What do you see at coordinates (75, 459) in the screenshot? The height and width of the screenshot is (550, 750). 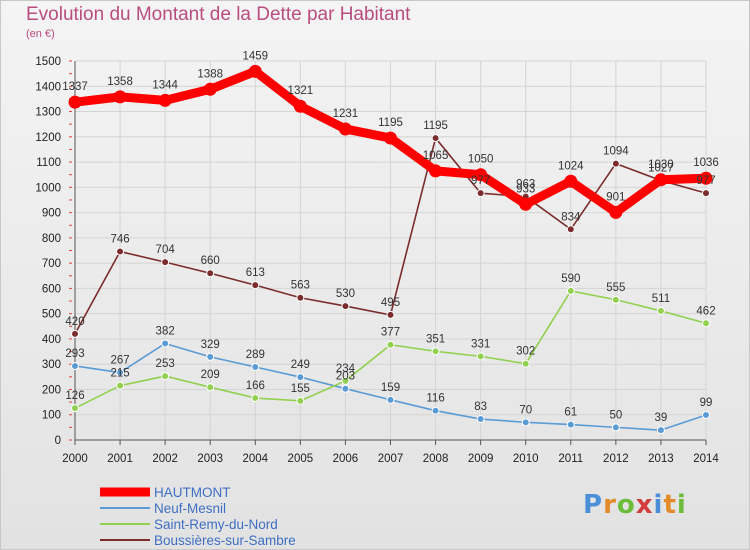 I see `x-tick-label: 2000` at bounding box center [75, 459].